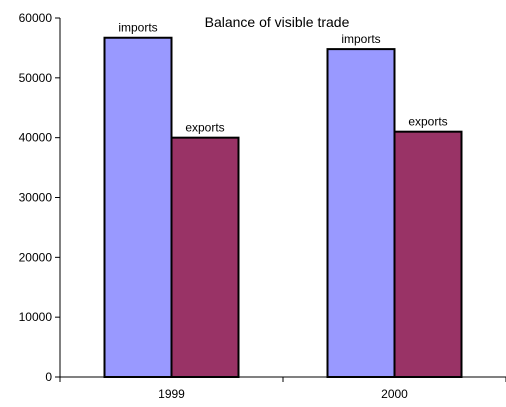  Describe the element at coordinates (361, 213) in the screenshot. I see `bar-imports-2000` at that location.